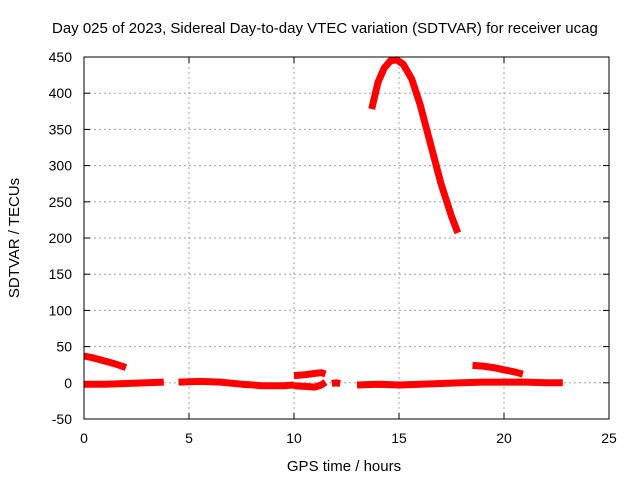 The image size is (640, 480). Describe the element at coordinates (64, 347) in the screenshot. I see `y-tick-label: 50` at that location.